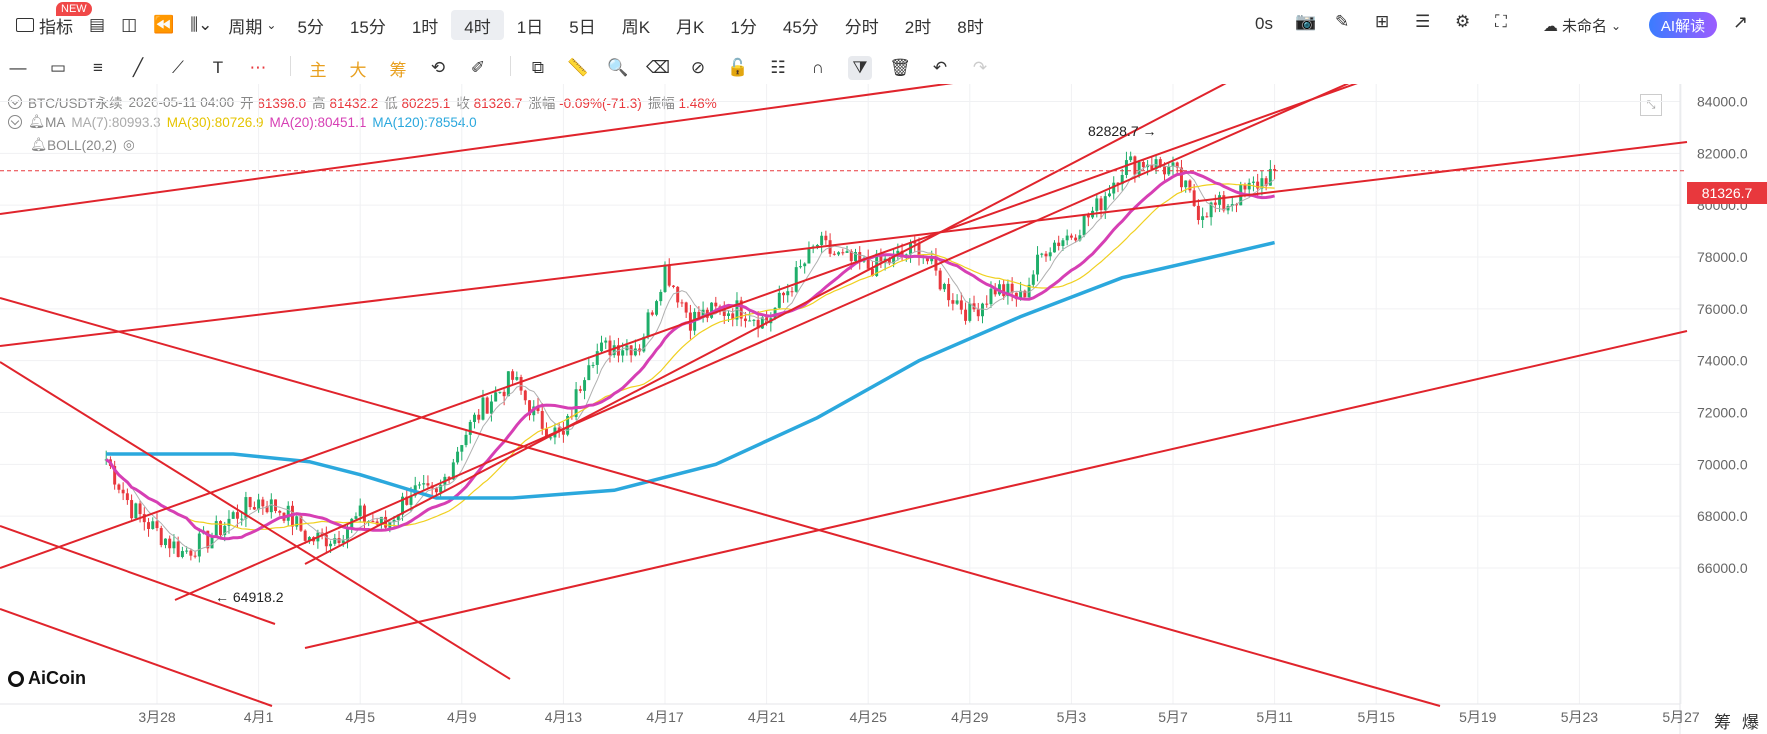 The width and height of the screenshot is (1767, 734). What do you see at coordinates (258, 67) in the screenshot?
I see `more-tools-icon: ⋯` at bounding box center [258, 67].